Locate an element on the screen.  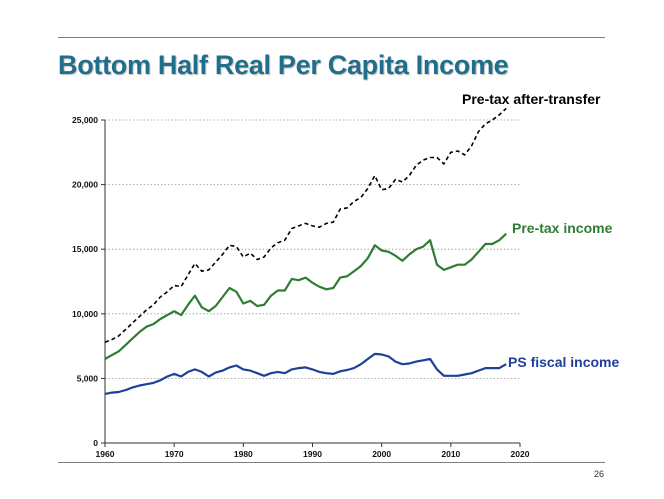
x-tick-label: 1960 is located at coordinates (105, 454).